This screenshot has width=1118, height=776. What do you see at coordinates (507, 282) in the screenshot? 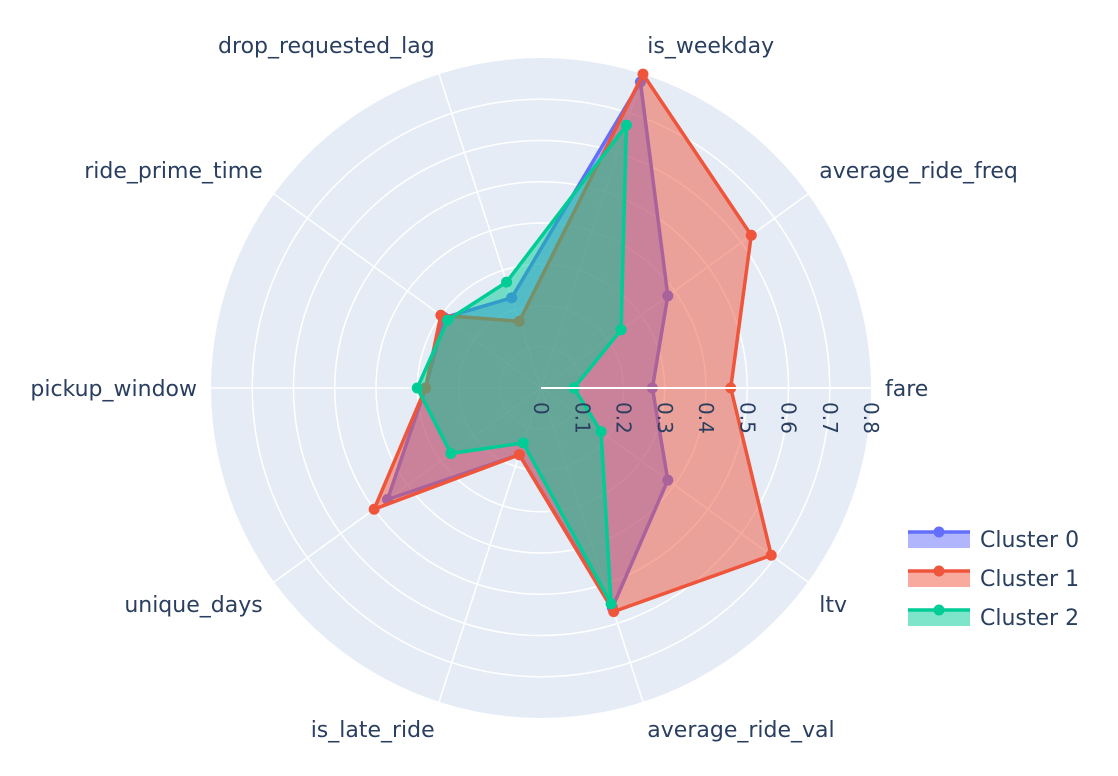
I see `data-point-cluster-2-drop-requested-lag` at bounding box center [507, 282].